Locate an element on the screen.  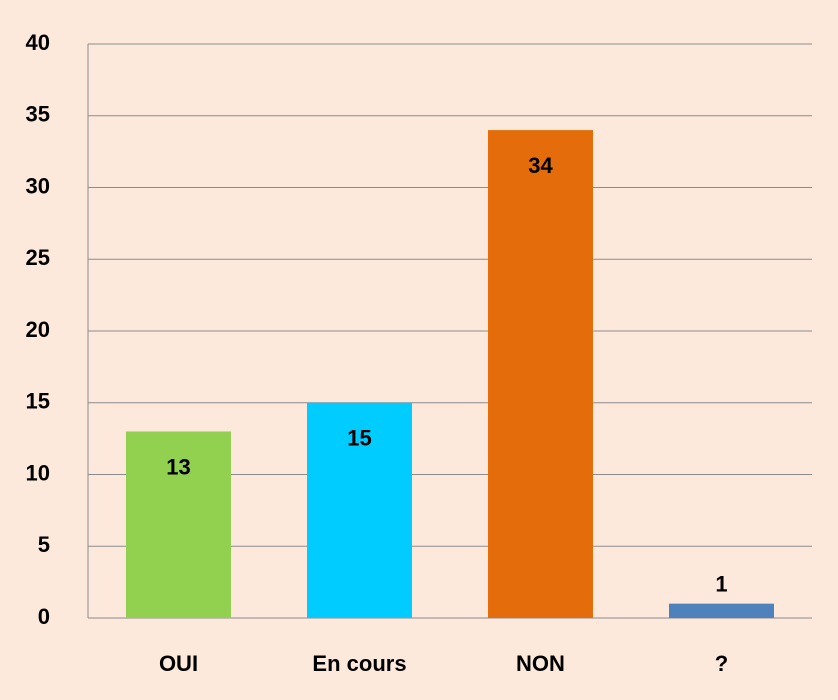
data-label: 34 is located at coordinates (540, 165).